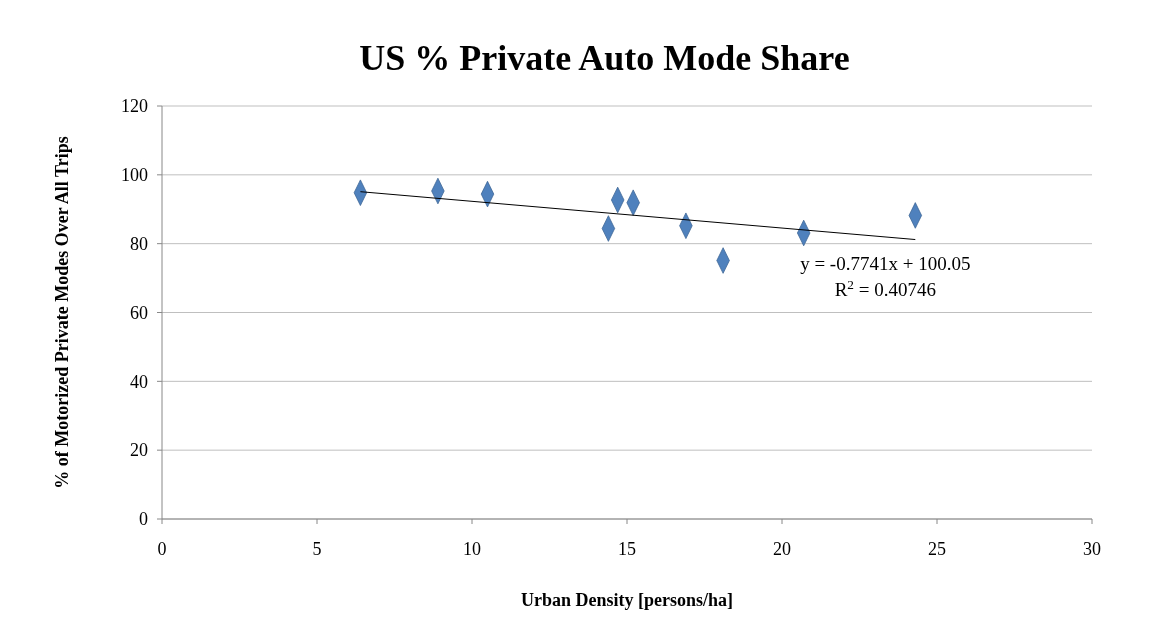 The width and height of the screenshot is (1149, 643). I want to click on x-tick-label: 25, so click(937, 549).